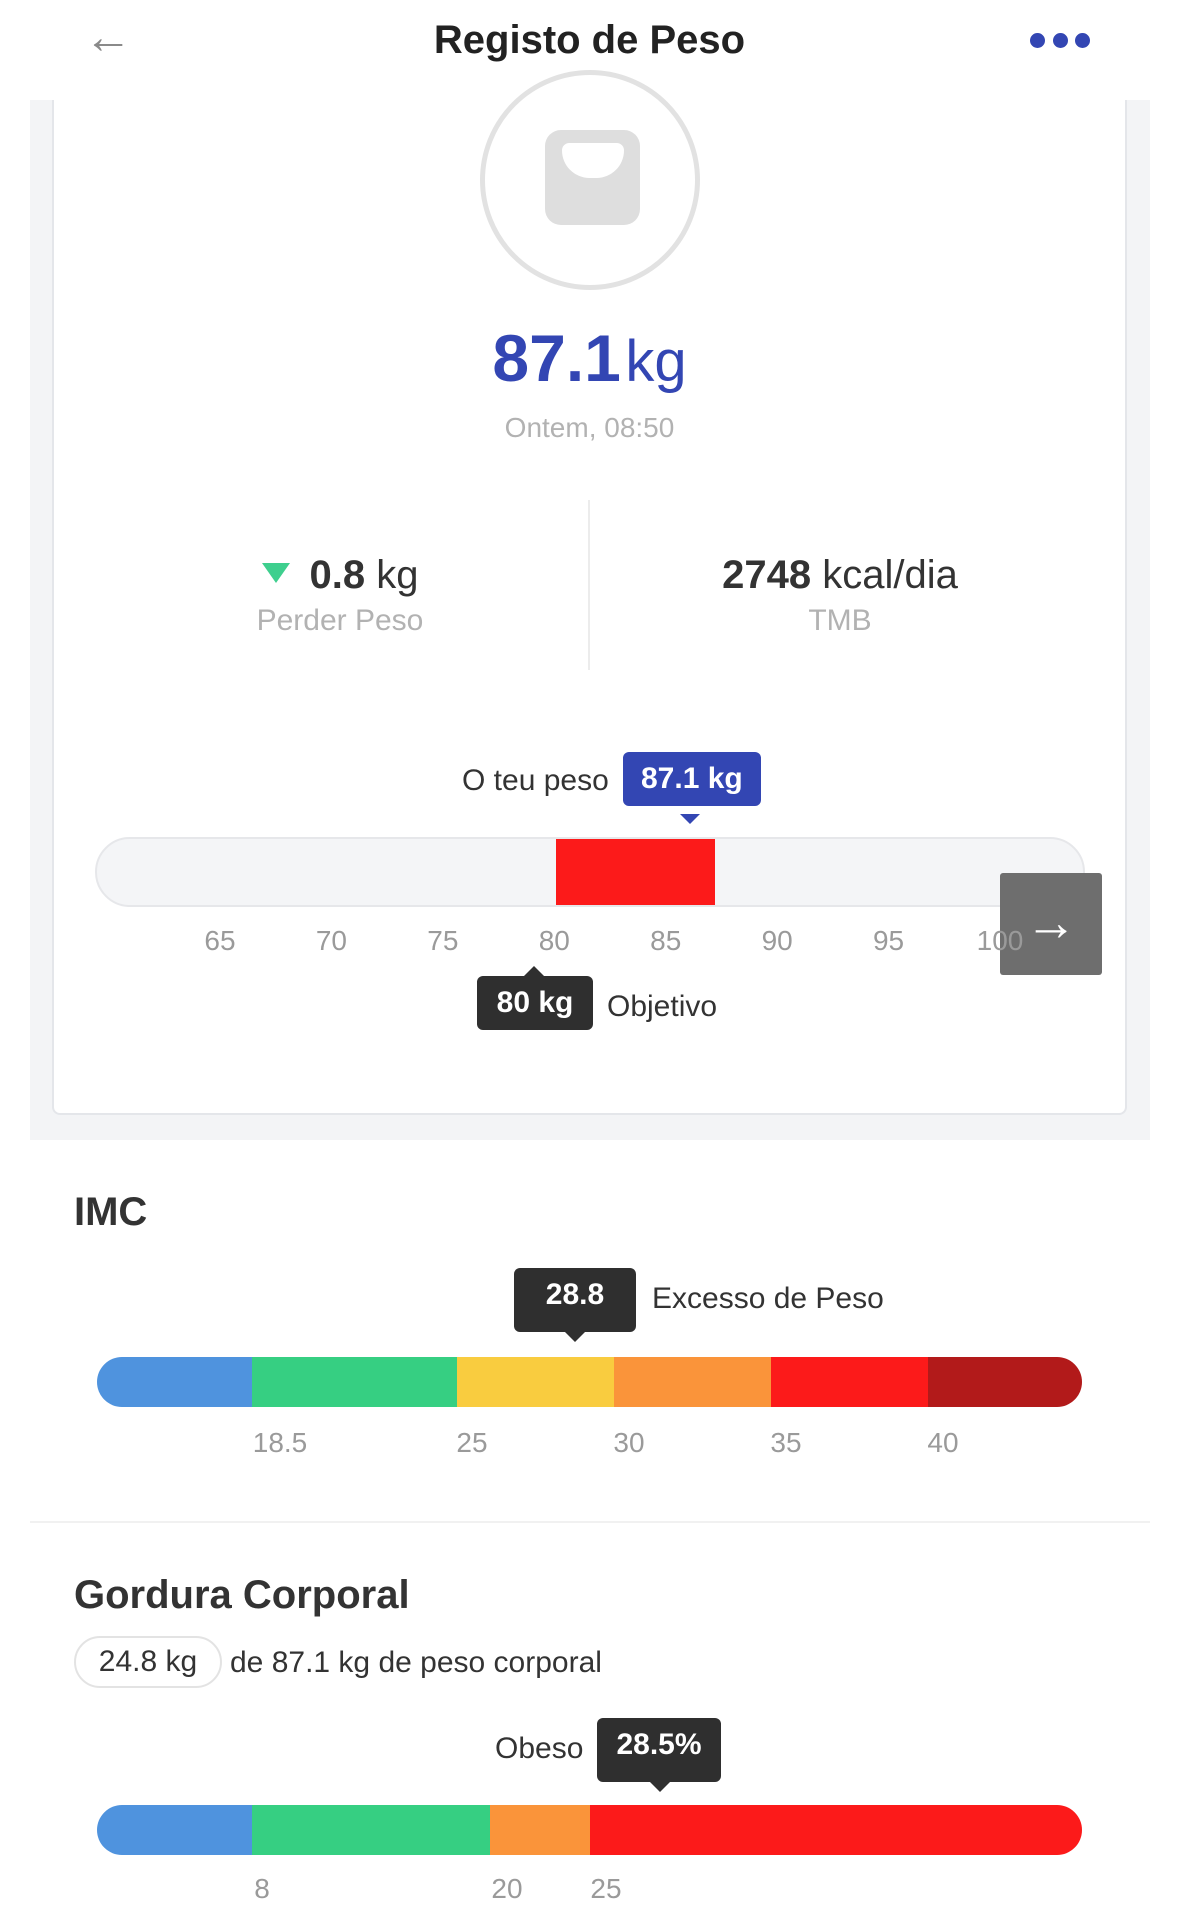 Image resolution: width=1179 pixels, height=1909 pixels. Describe the element at coordinates (692, 779) in the screenshot. I see `your-weight-tooltip: 87.1 kg` at that location.